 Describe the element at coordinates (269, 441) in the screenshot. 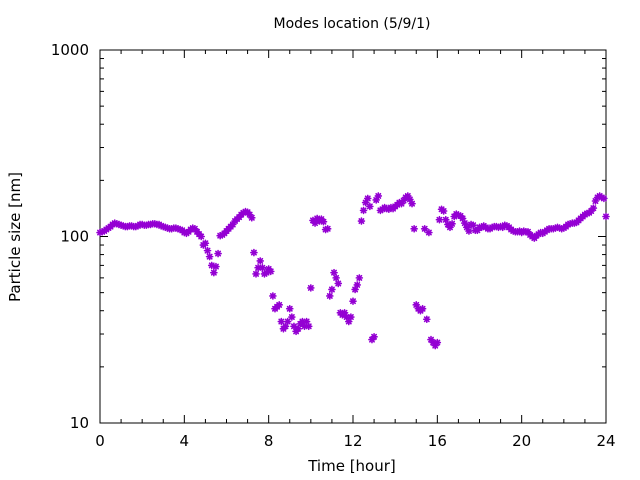

I see `x-tick-label: 8` at that location.